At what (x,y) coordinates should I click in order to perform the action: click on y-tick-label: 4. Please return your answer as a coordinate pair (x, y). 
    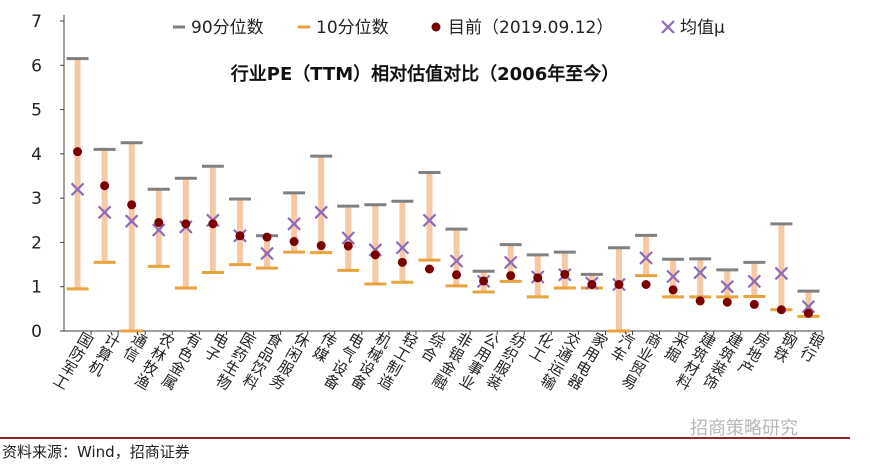
    Looking at the image, I should click on (36, 155).